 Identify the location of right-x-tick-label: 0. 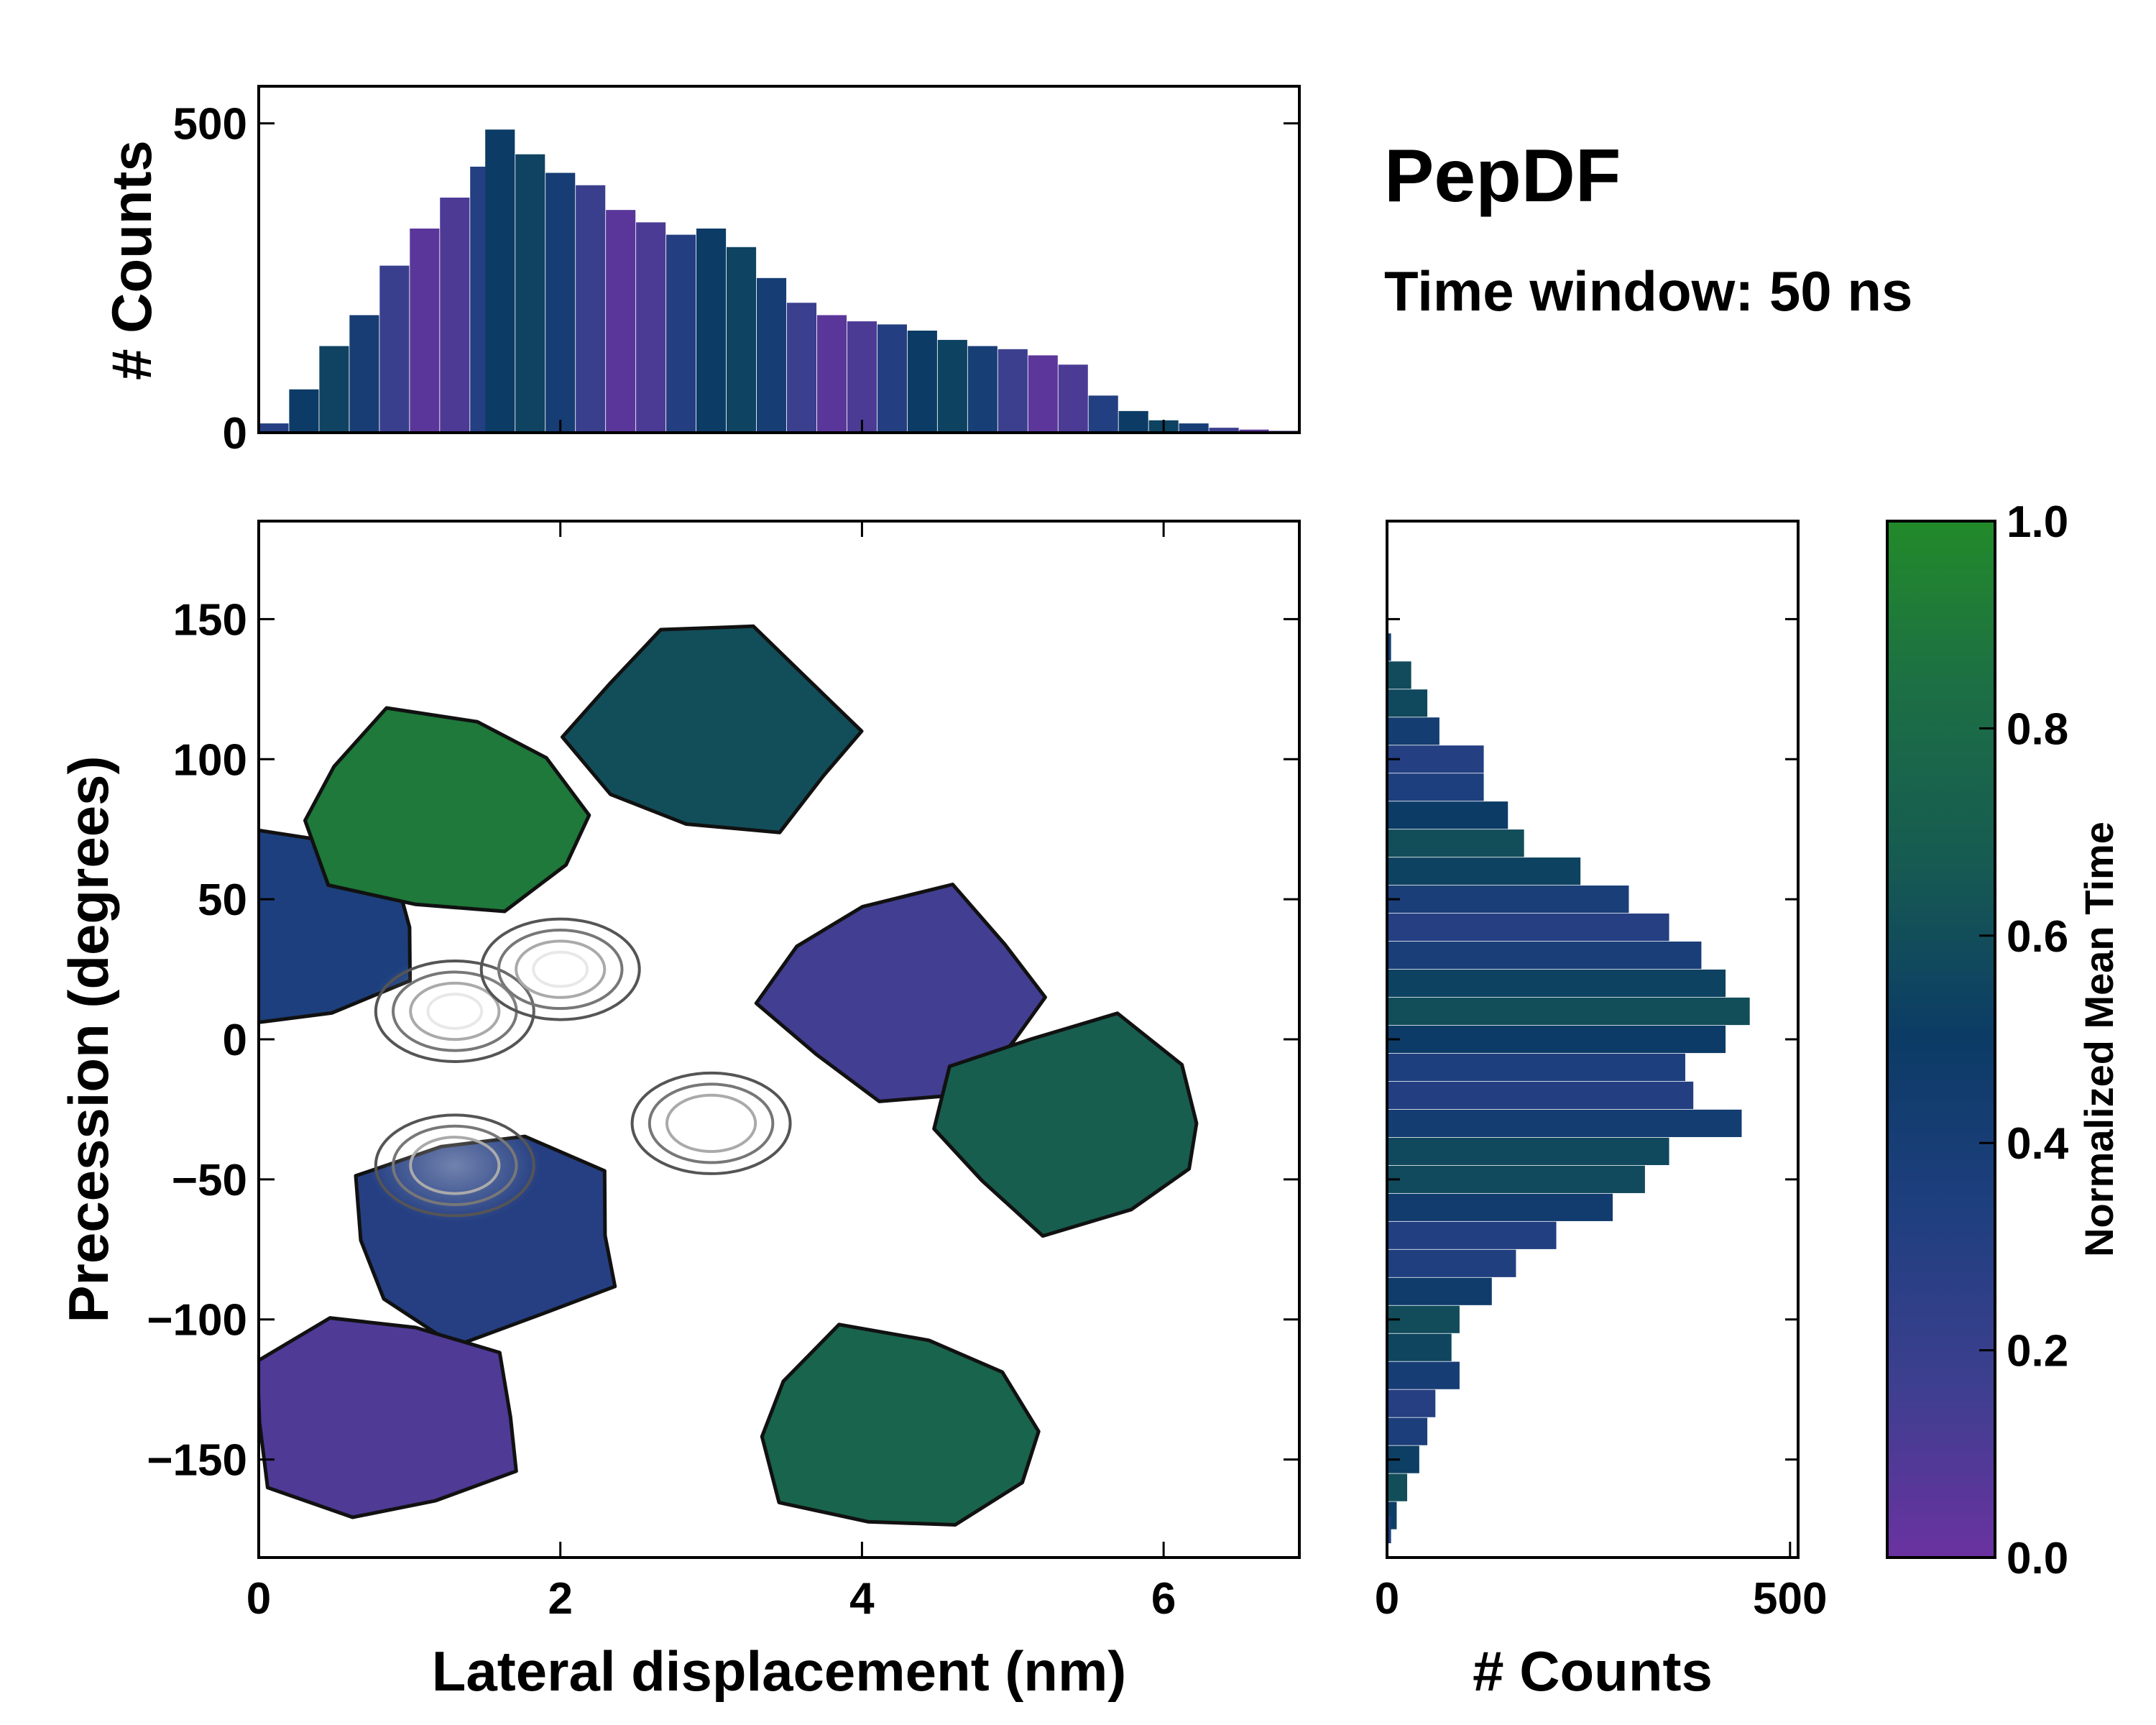
(1387, 1599).